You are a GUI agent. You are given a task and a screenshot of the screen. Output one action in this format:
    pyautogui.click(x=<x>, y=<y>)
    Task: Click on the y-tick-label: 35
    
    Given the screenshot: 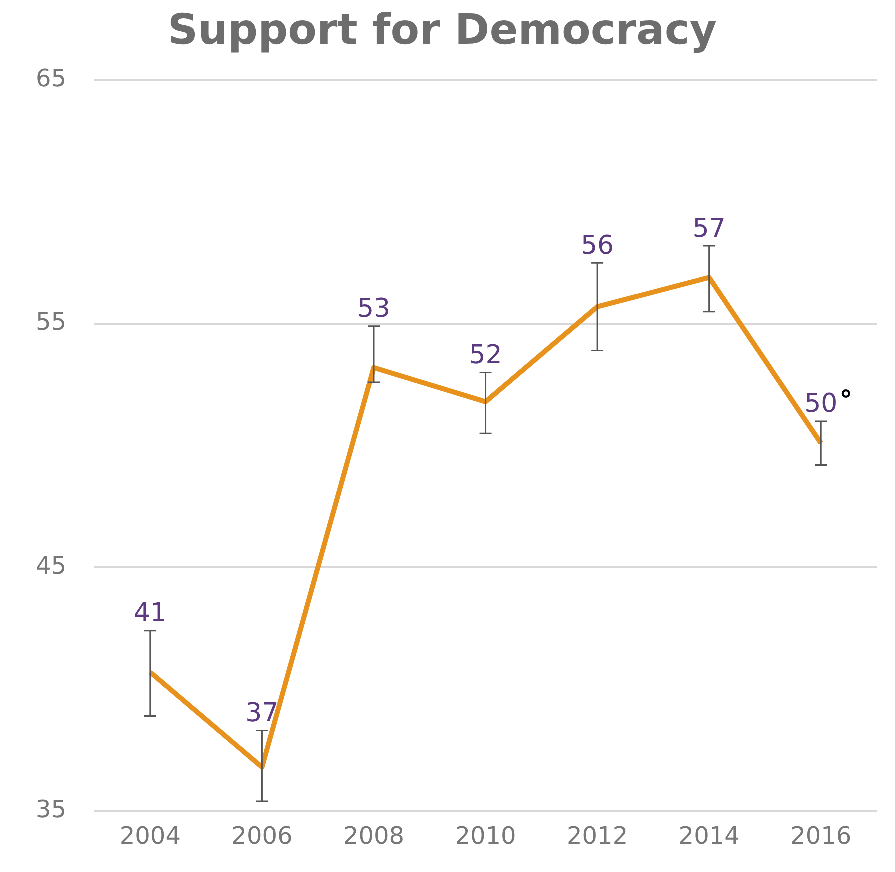 What is the action you would take?
    pyautogui.click(x=51, y=809)
    